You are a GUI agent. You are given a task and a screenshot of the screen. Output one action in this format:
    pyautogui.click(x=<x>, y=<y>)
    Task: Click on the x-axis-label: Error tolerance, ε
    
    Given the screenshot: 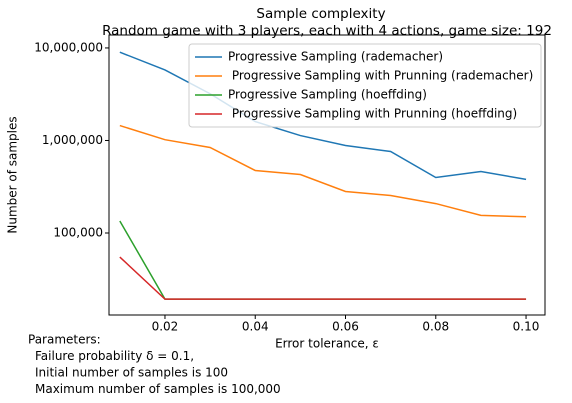 What is the action you would take?
    pyautogui.click(x=327, y=344)
    